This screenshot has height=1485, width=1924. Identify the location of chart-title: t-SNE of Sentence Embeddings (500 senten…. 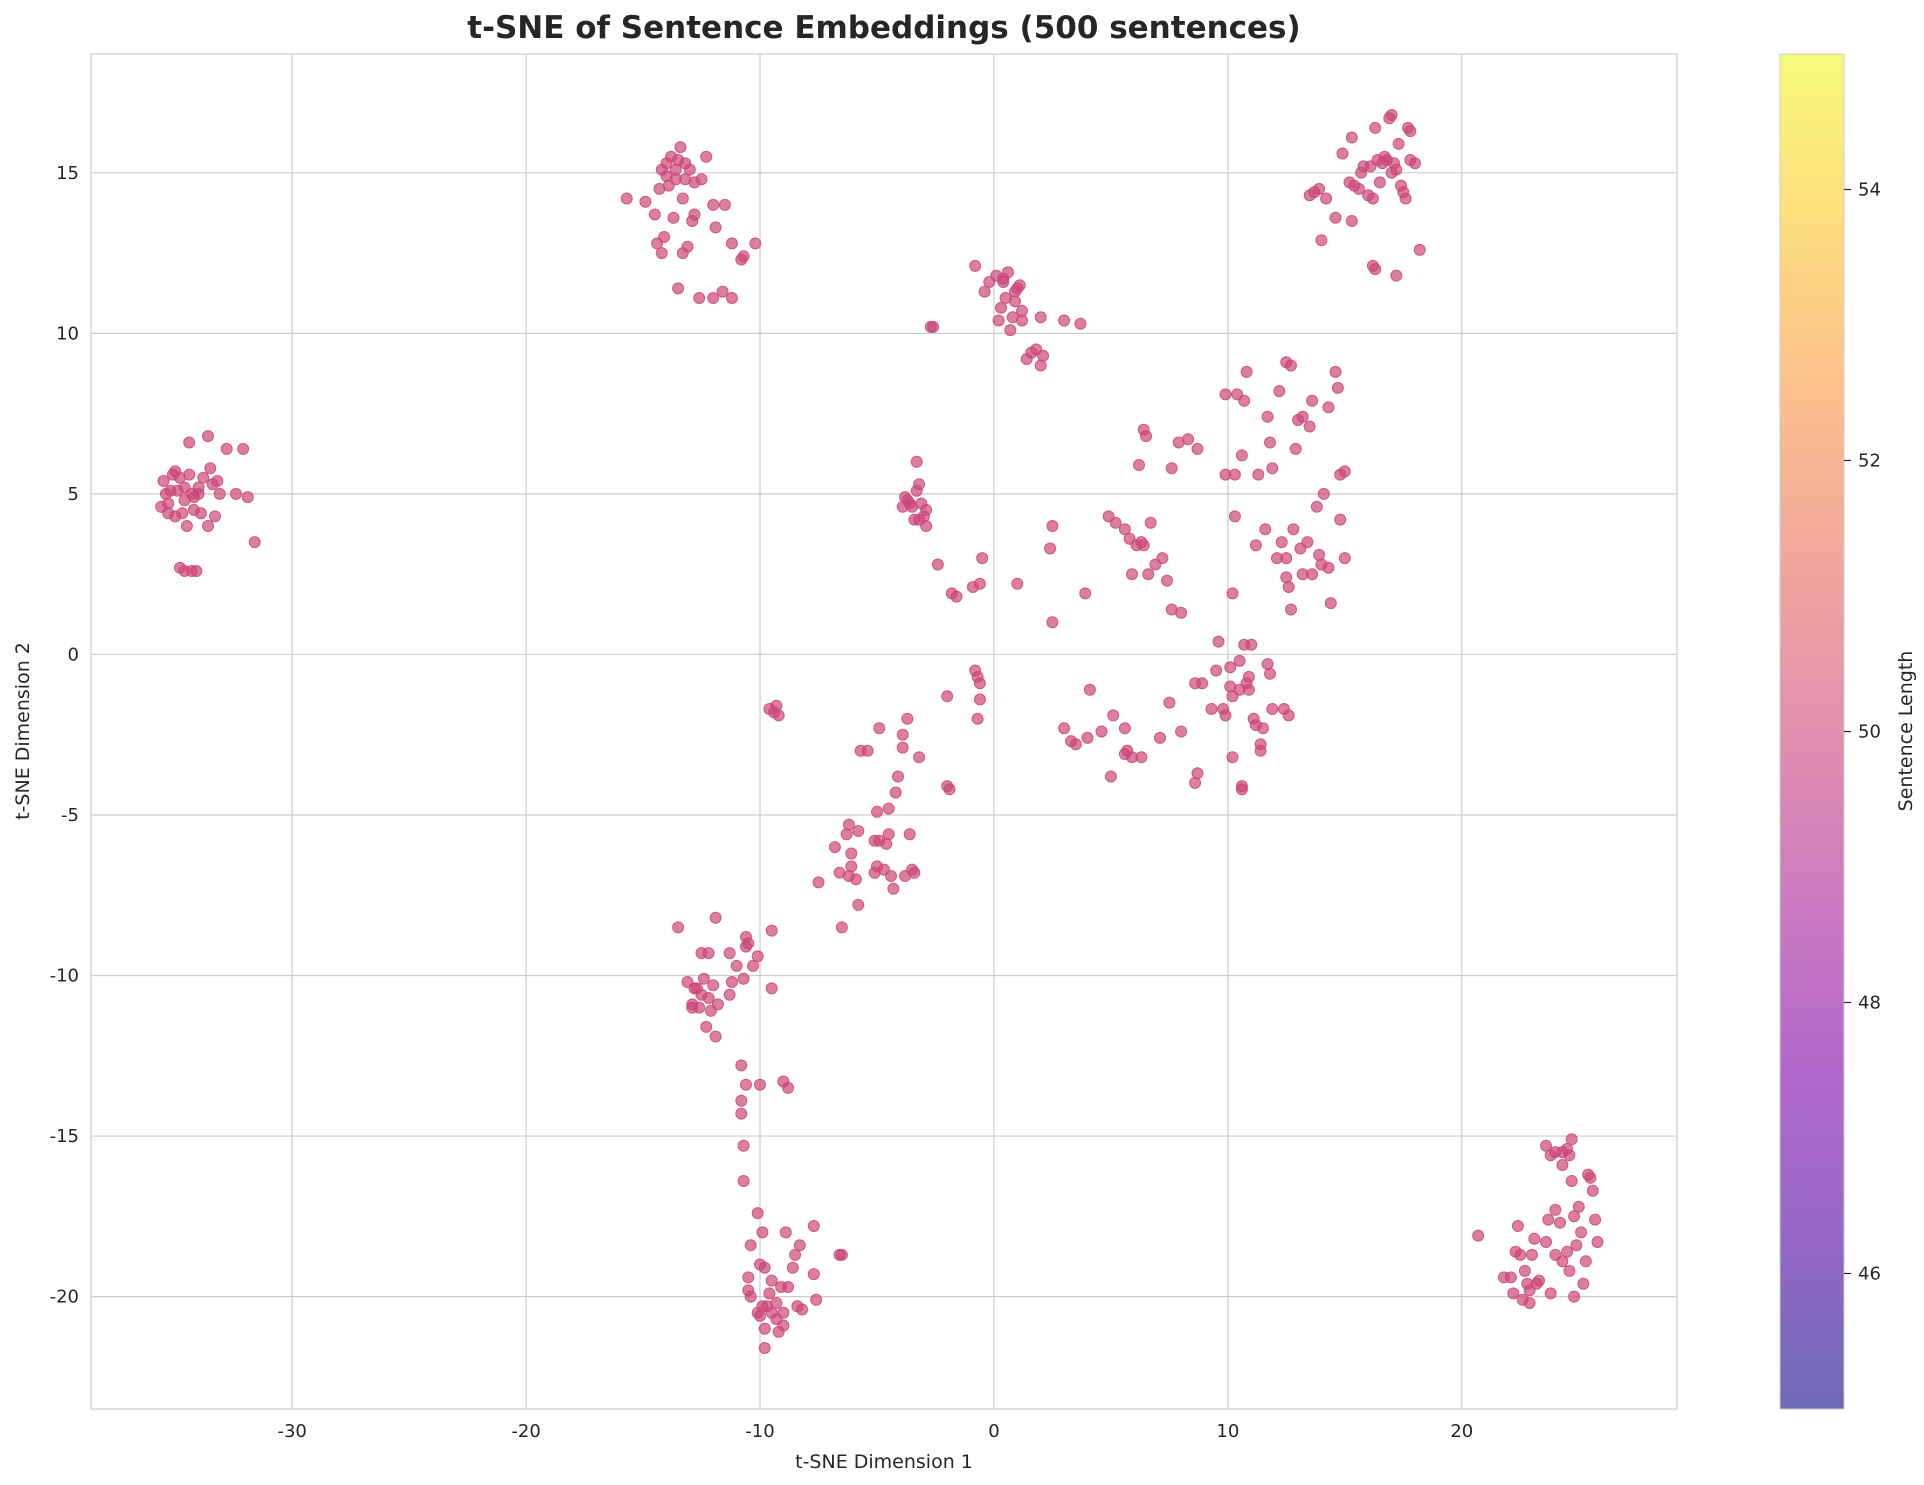
(883, 28).